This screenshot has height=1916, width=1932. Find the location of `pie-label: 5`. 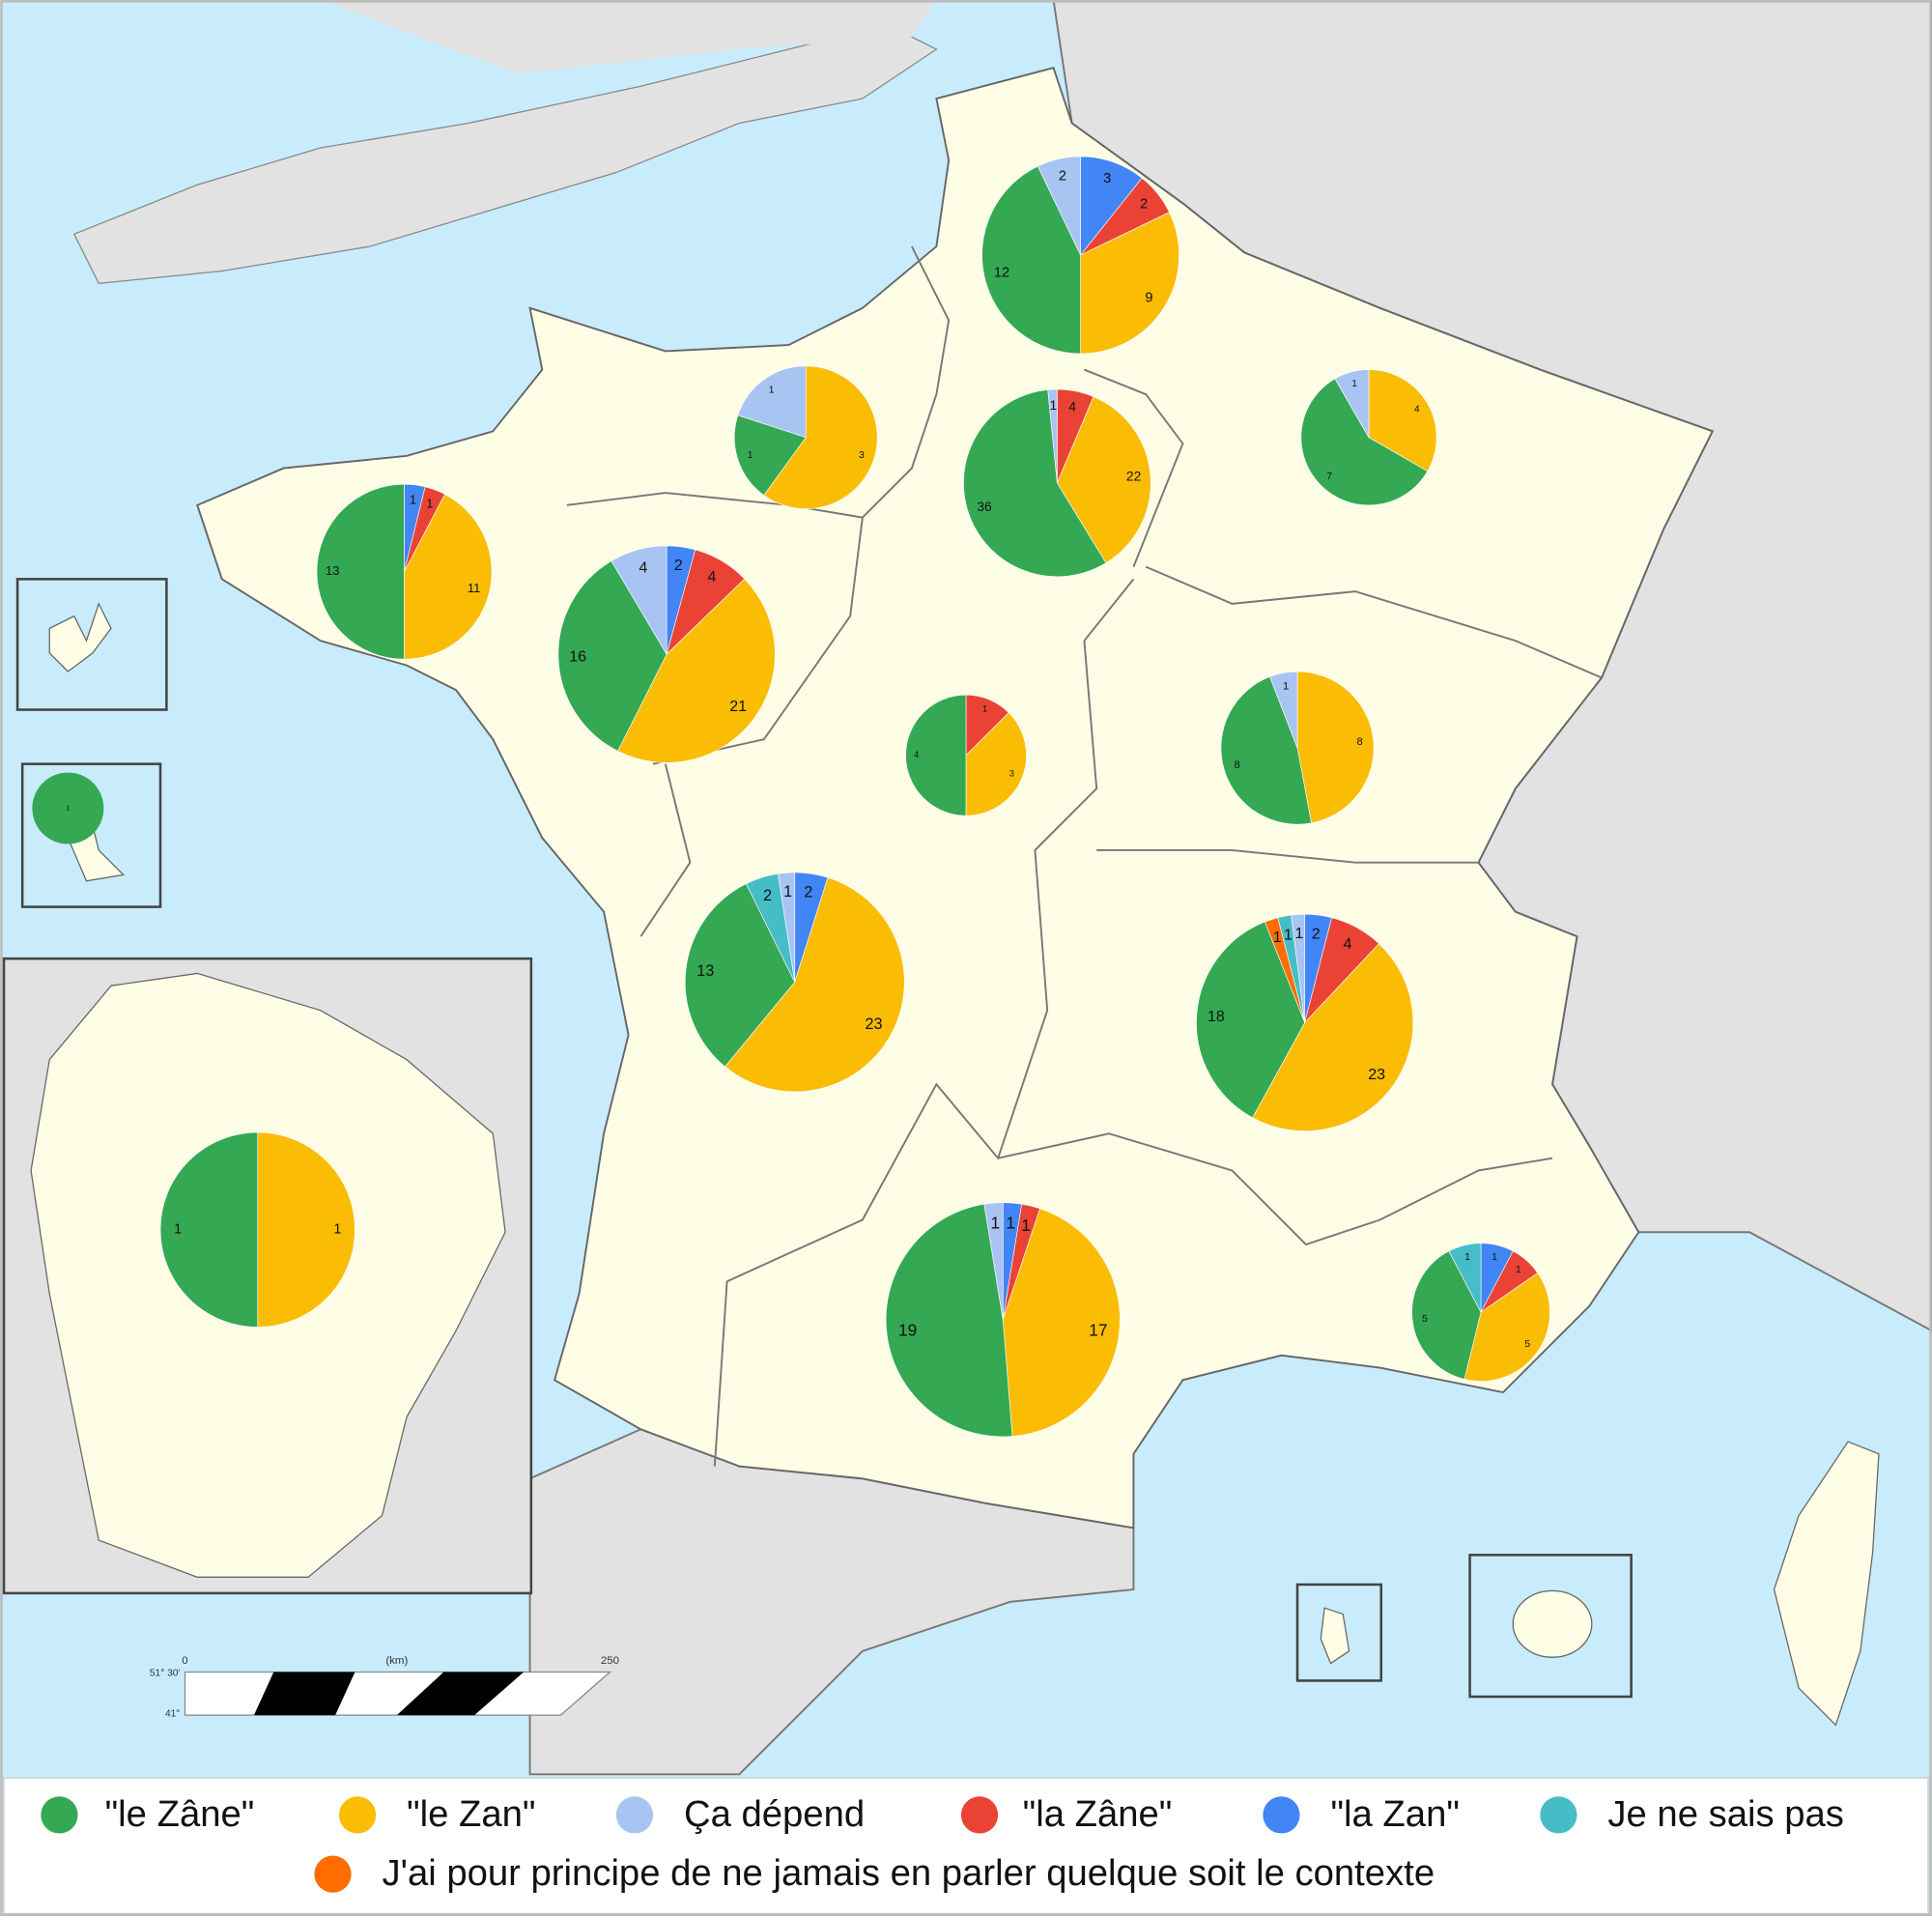

pie-label: 5 is located at coordinates (1527, 1344).